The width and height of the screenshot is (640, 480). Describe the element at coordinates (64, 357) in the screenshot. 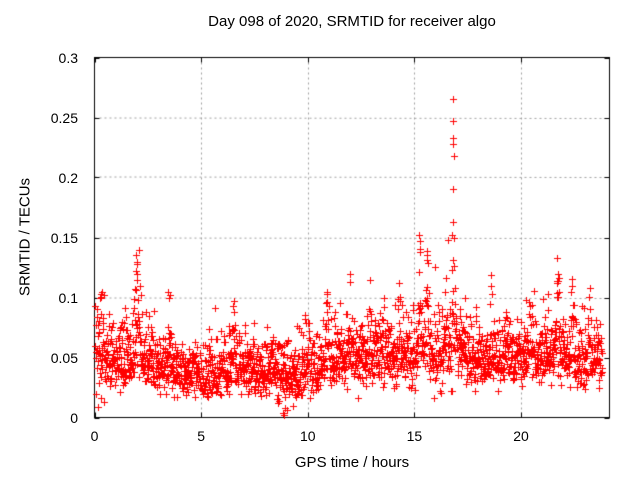

I see `y-tick-label: 0.05` at that location.